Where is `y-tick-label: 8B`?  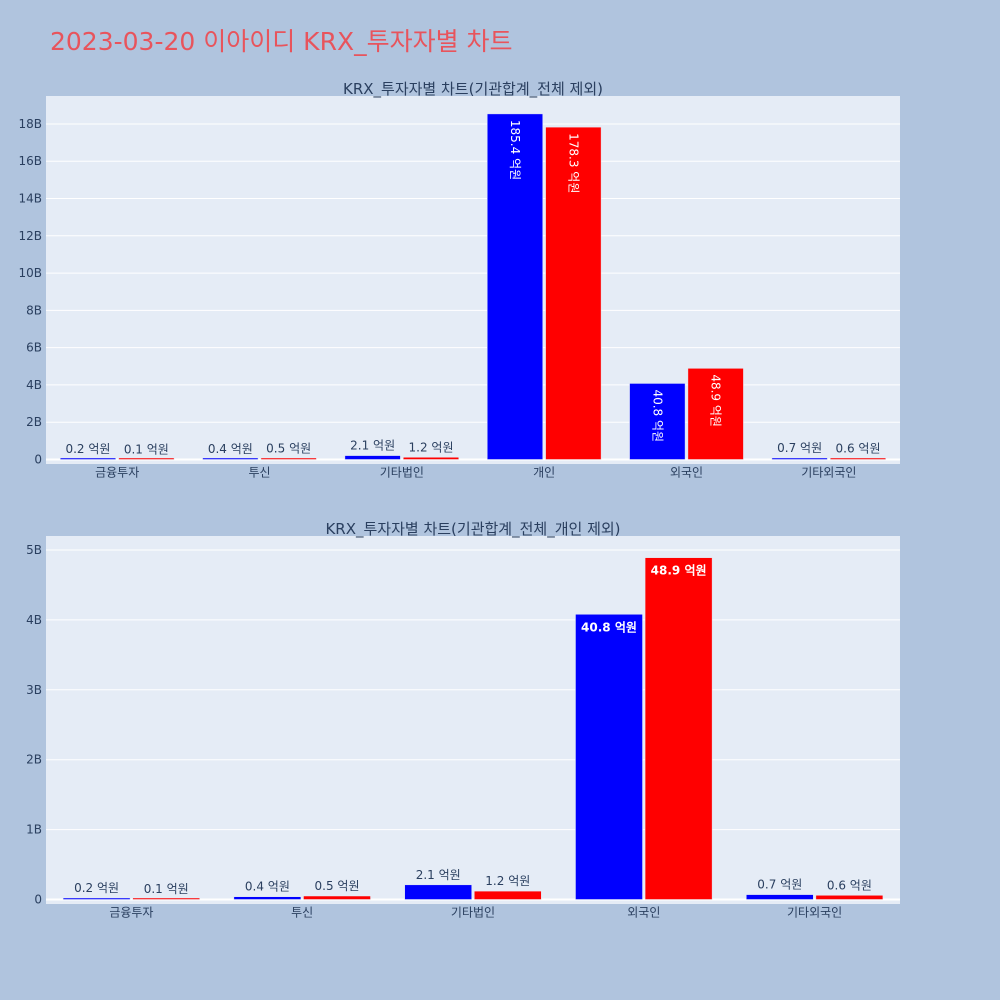 y-tick-label: 8B is located at coordinates (34, 310).